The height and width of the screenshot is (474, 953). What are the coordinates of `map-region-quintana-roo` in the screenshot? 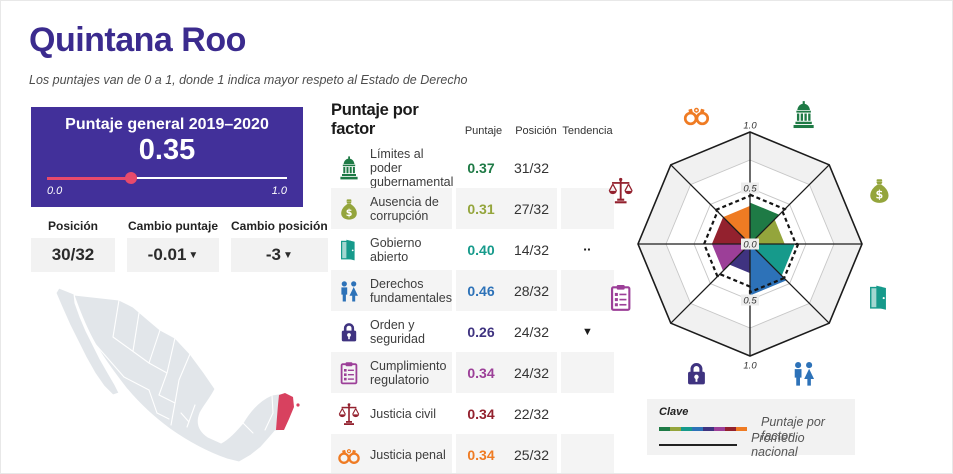 It's located at (285, 411).